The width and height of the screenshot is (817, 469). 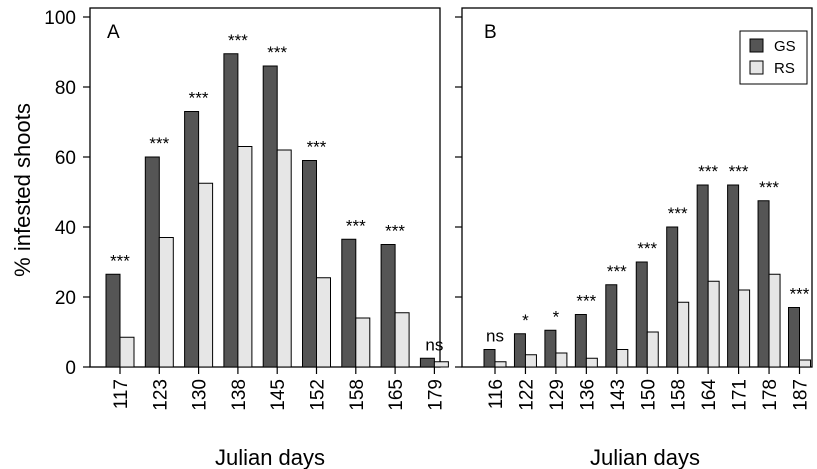 What do you see at coordinates (587, 395) in the screenshot?
I see `x-tick-label: 136` at bounding box center [587, 395].